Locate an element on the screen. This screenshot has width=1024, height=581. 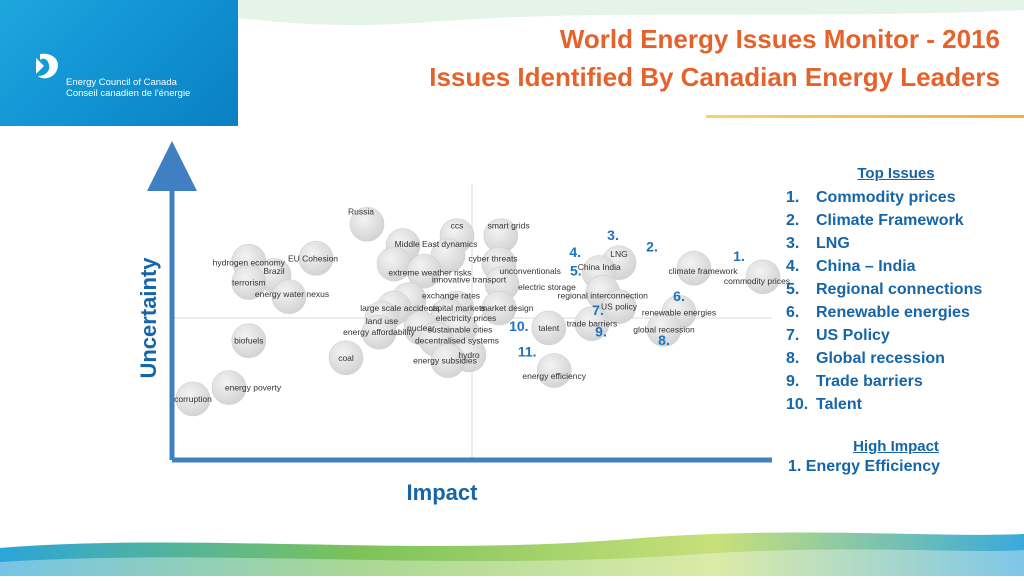
top-issue-item: 1. Commodity prices is located at coordinates (896, 197).